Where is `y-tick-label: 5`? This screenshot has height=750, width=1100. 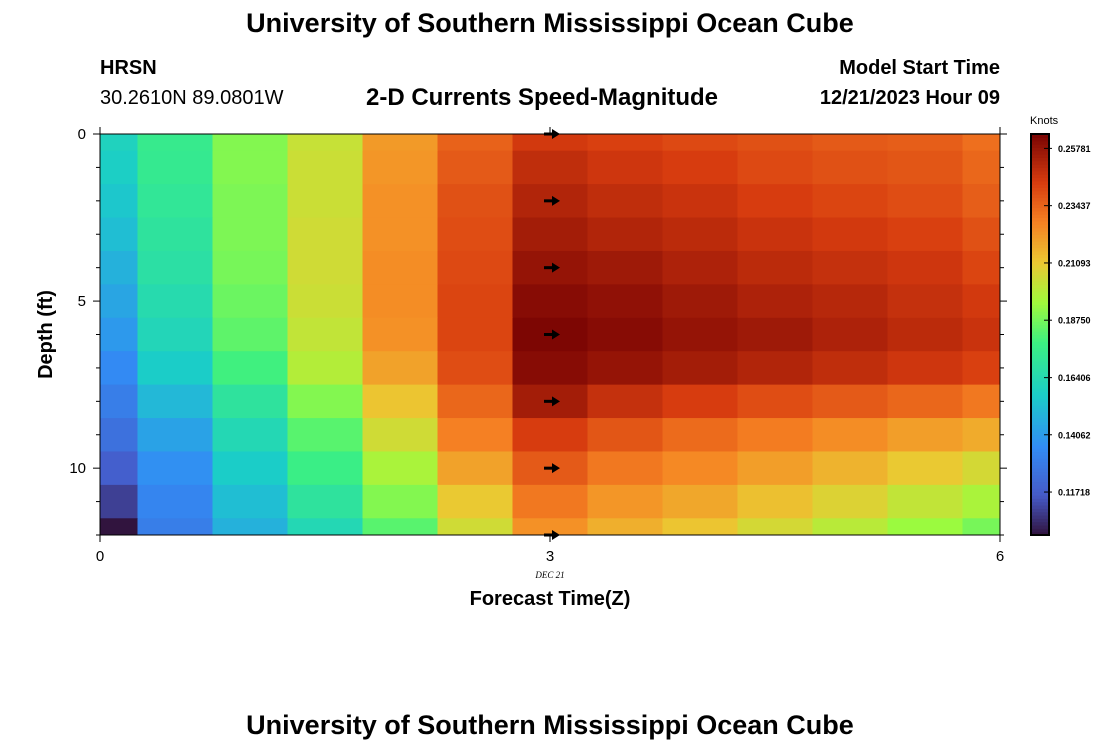
y-tick-label: 5 is located at coordinates (82, 301).